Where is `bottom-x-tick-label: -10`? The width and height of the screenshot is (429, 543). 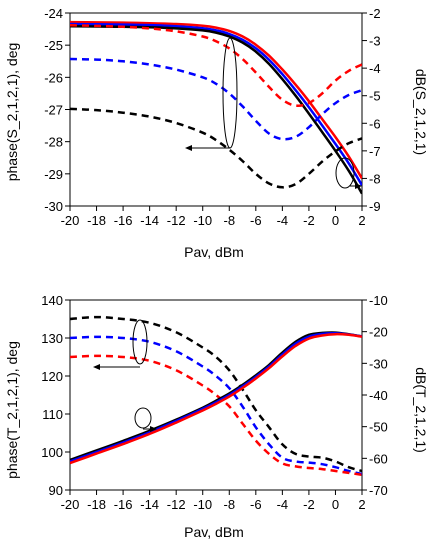 bottom-x-tick-label: -10 is located at coordinates (202, 504).